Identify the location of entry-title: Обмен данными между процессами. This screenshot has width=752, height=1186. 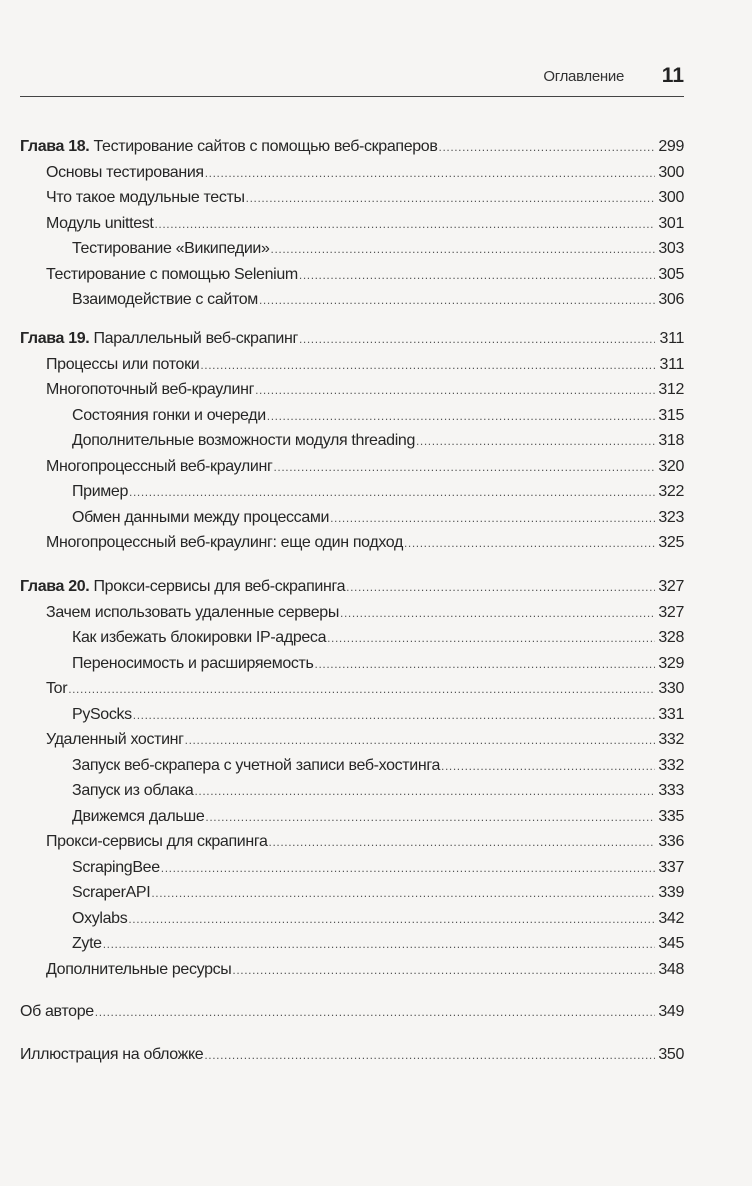
(201, 517).